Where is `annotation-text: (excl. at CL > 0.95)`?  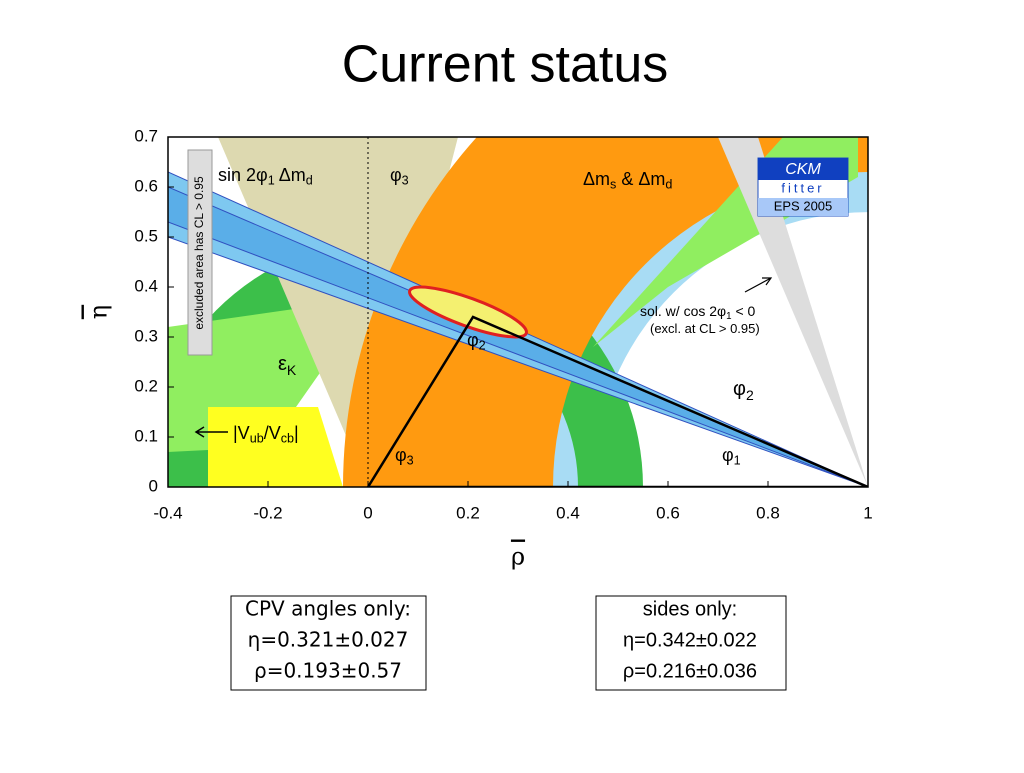 annotation-text: (excl. at CL > 0.95) is located at coordinates (705, 328).